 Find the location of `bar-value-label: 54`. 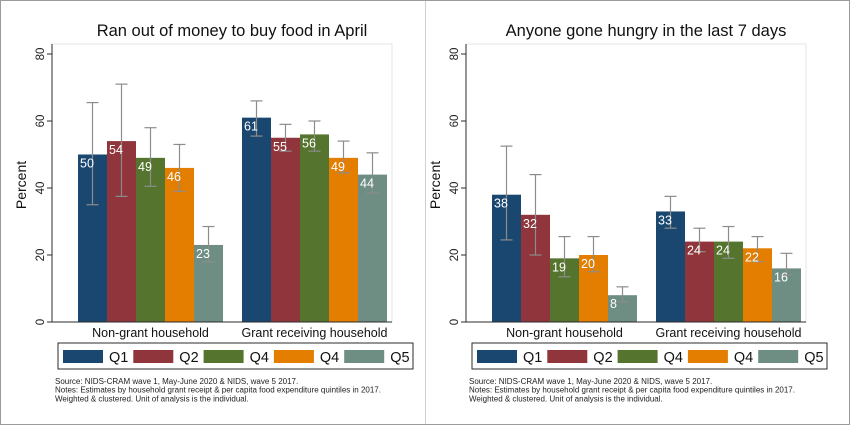

bar-value-label: 54 is located at coordinates (116, 150).